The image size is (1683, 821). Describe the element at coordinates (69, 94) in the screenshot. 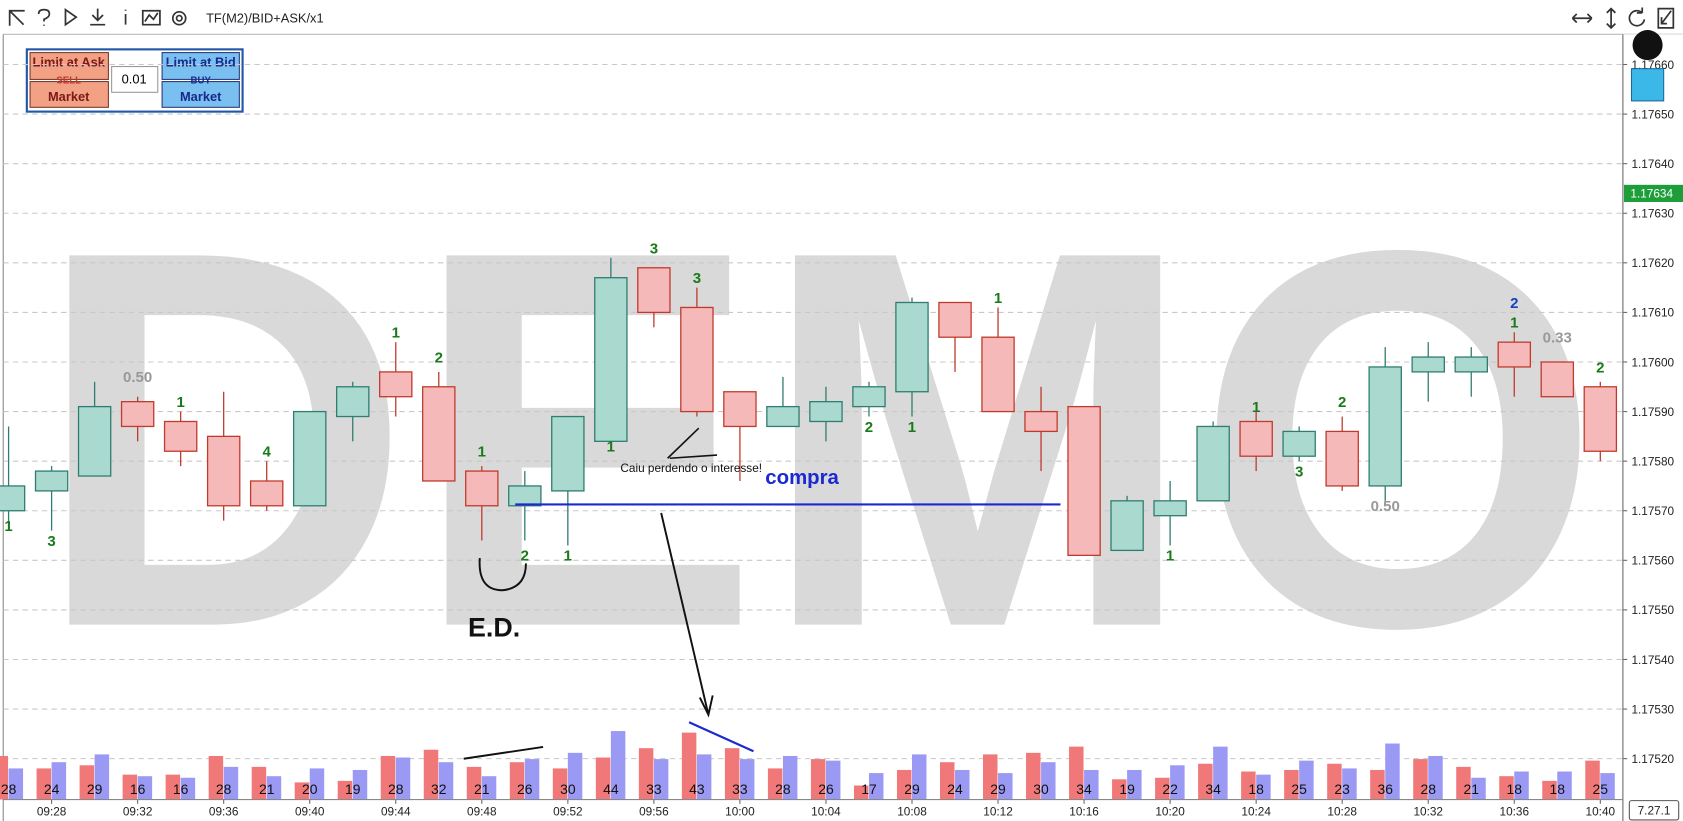

I see `sell-market-button` at that location.